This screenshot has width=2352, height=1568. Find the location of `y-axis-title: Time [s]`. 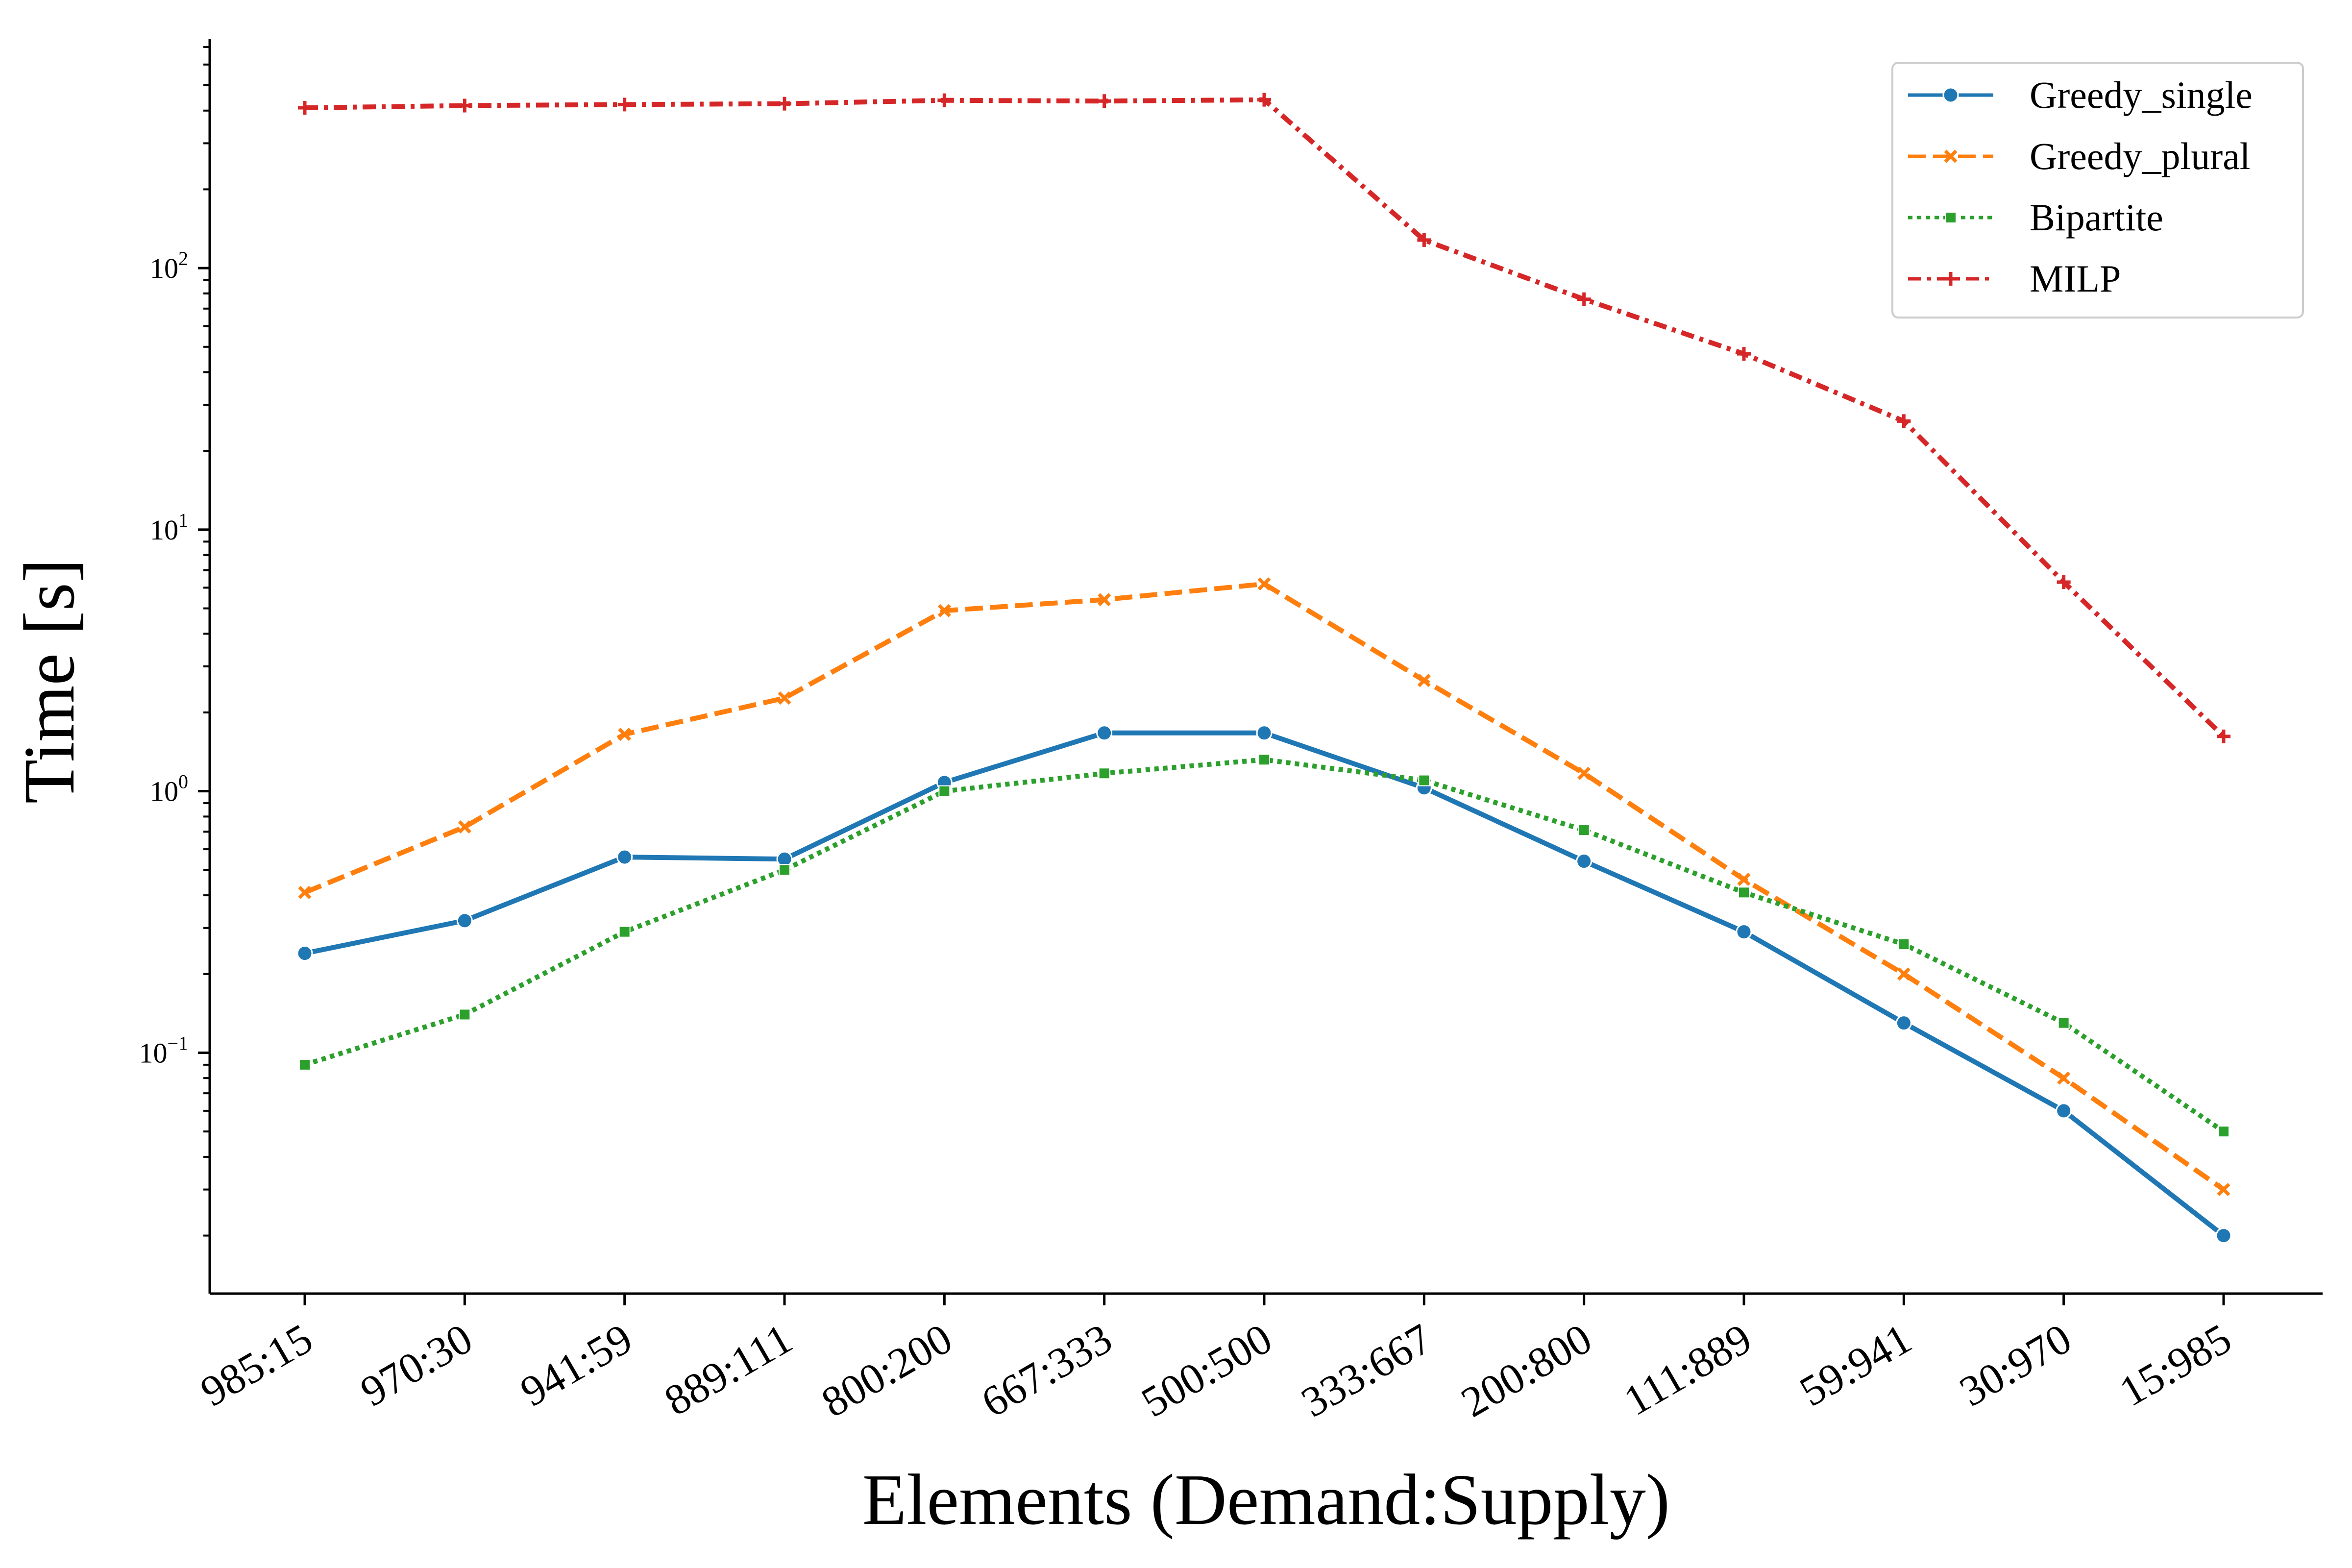

y-axis-title: Time [s] is located at coordinates (49, 681).